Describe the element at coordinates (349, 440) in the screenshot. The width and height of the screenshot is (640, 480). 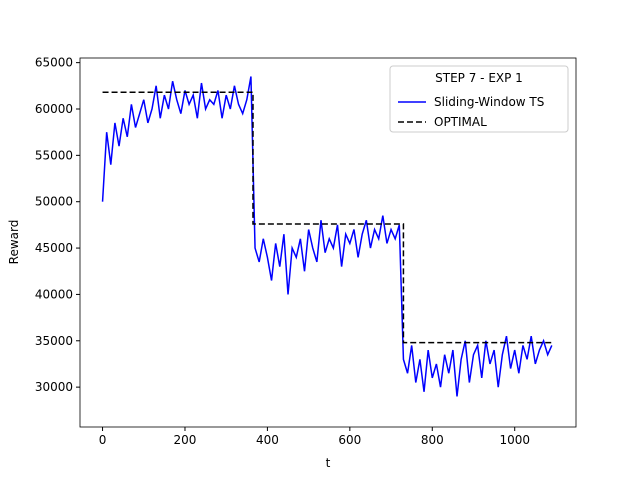
I see `x-tick-label: 600` at that location.